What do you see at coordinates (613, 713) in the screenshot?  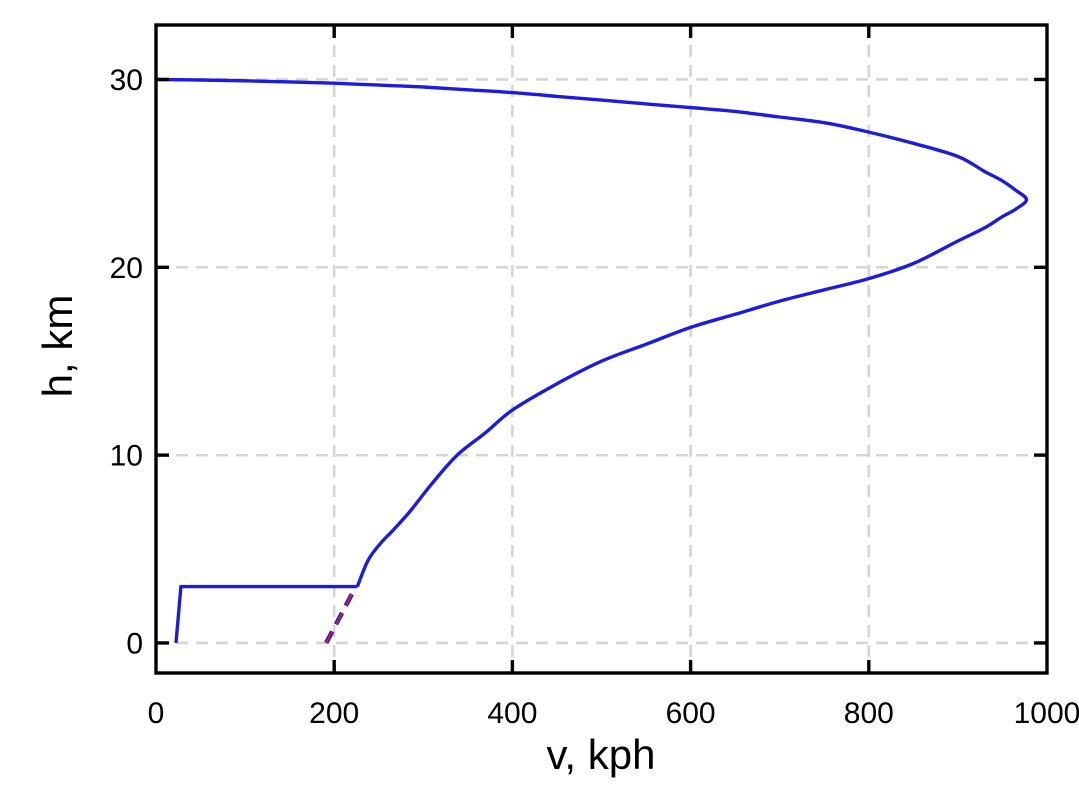 I see `x-tick-labels: 0 200 400 600 800 1000` at bounding box center [613, 713].